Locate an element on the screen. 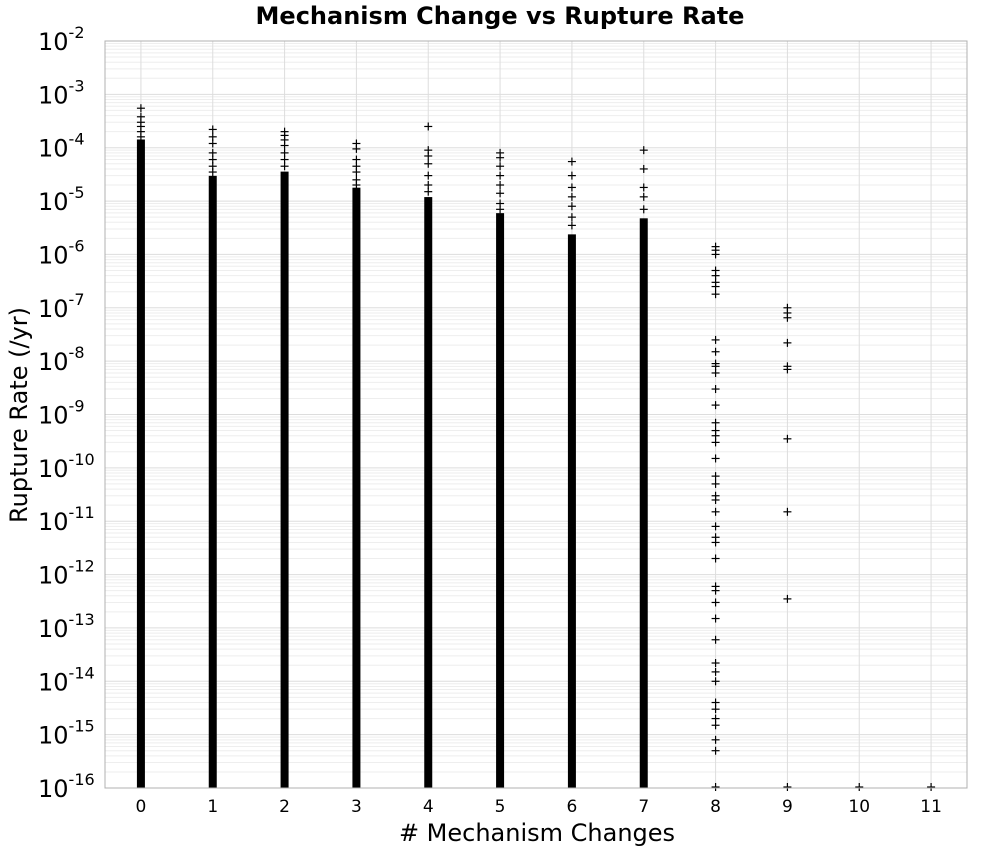  chart-title: Mechanism Change vs Rupture Rate is located at coordinates (500, 16).